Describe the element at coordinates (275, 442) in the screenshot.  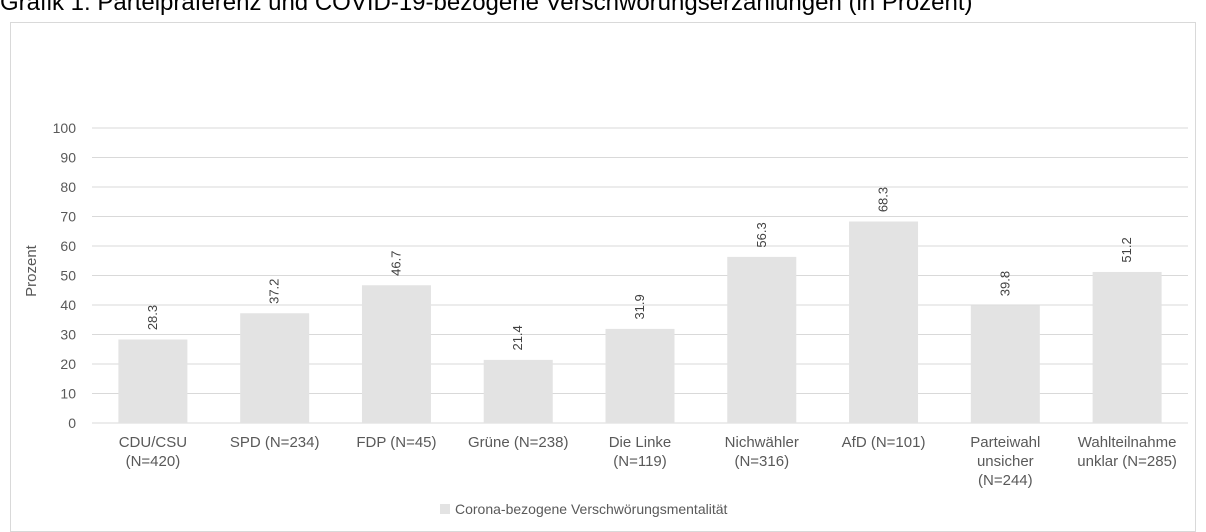
I see `category-label: SPD (N=234)` at that location.